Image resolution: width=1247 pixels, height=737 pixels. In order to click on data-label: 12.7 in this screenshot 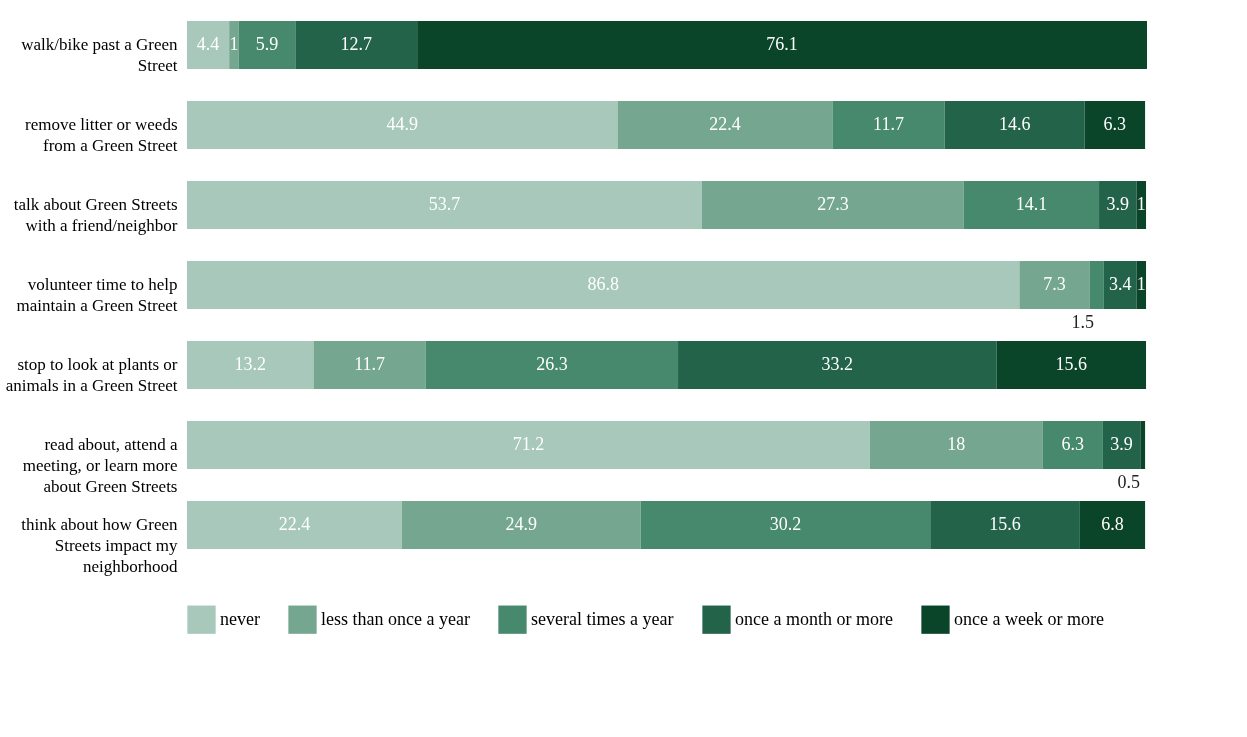, I will do `click(356, 44)`.